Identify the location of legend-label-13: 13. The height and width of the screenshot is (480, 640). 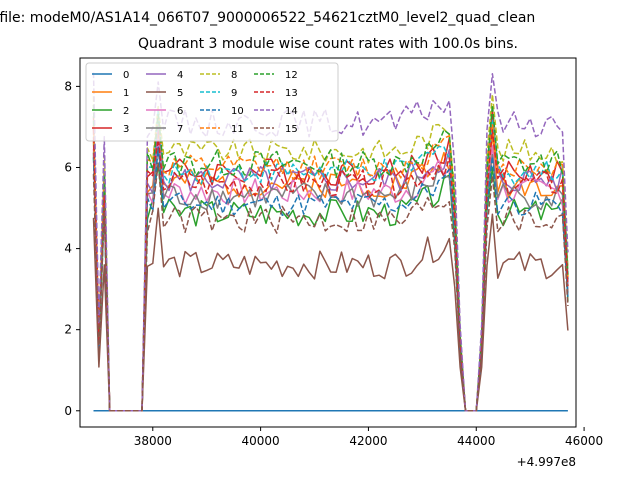
(291, 93).